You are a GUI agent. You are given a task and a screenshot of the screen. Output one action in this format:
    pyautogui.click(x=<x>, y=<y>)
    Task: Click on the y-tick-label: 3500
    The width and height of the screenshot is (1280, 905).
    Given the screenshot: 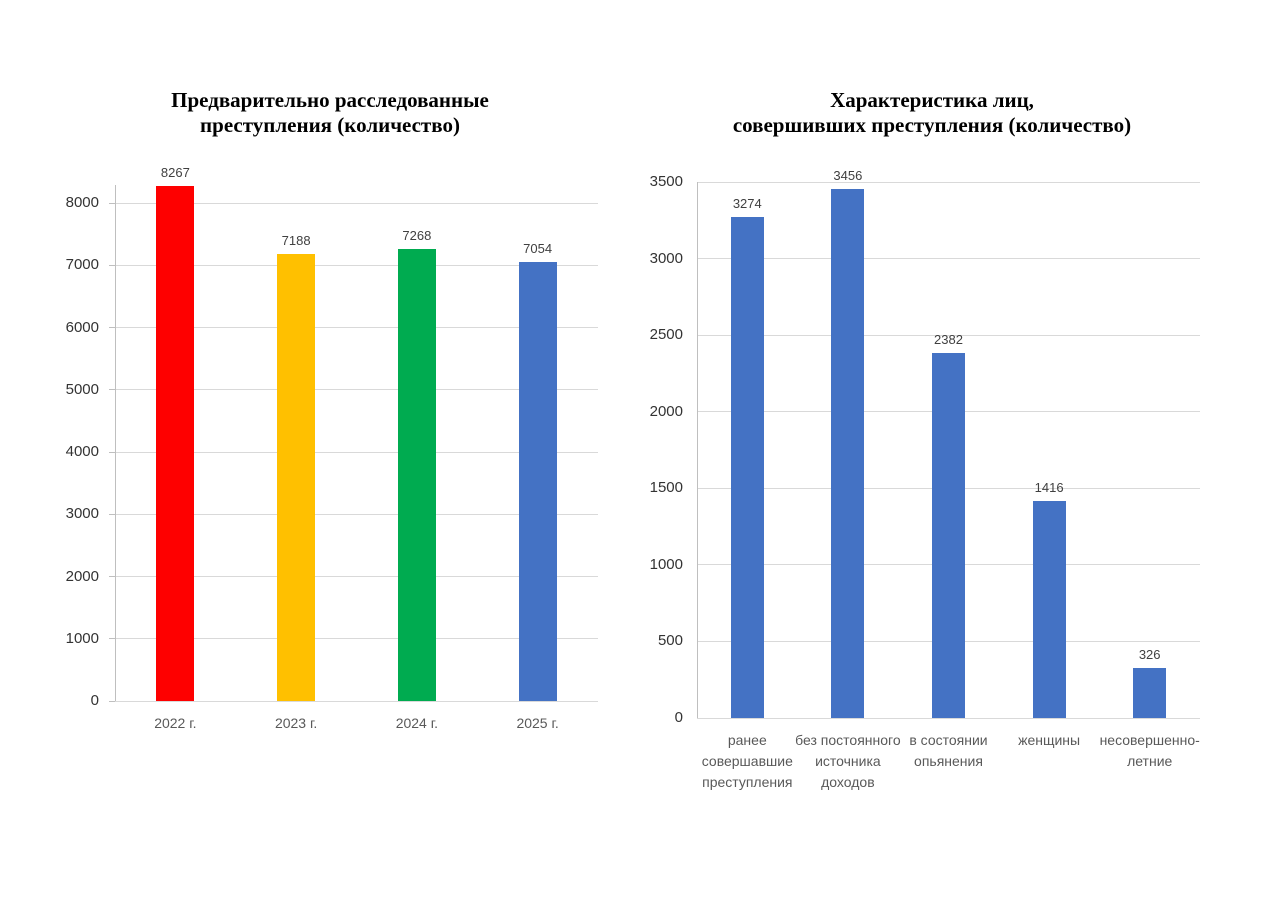 What is the action you would take?
    pyautogui.click(x=666, y=181)
    